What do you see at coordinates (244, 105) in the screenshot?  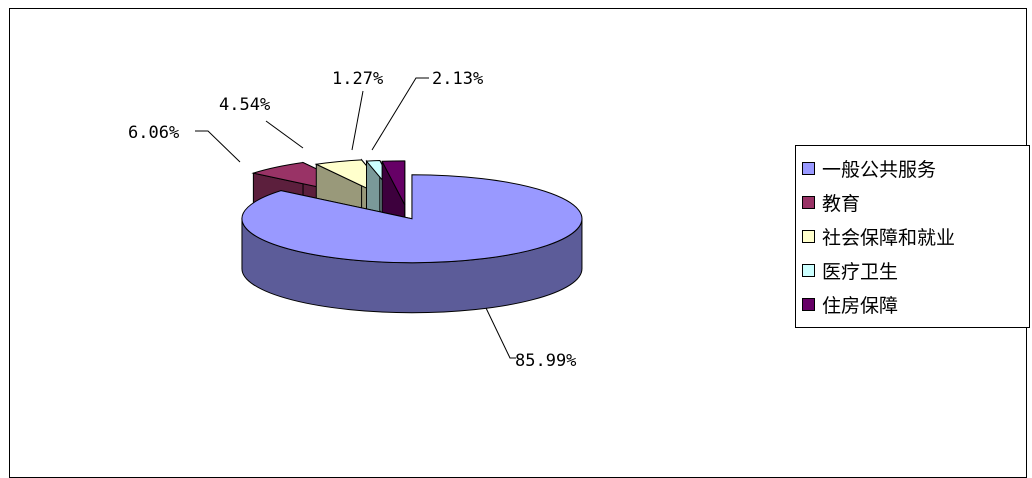 I see `data-label: 4.54%` at bounding box center [244, 105].